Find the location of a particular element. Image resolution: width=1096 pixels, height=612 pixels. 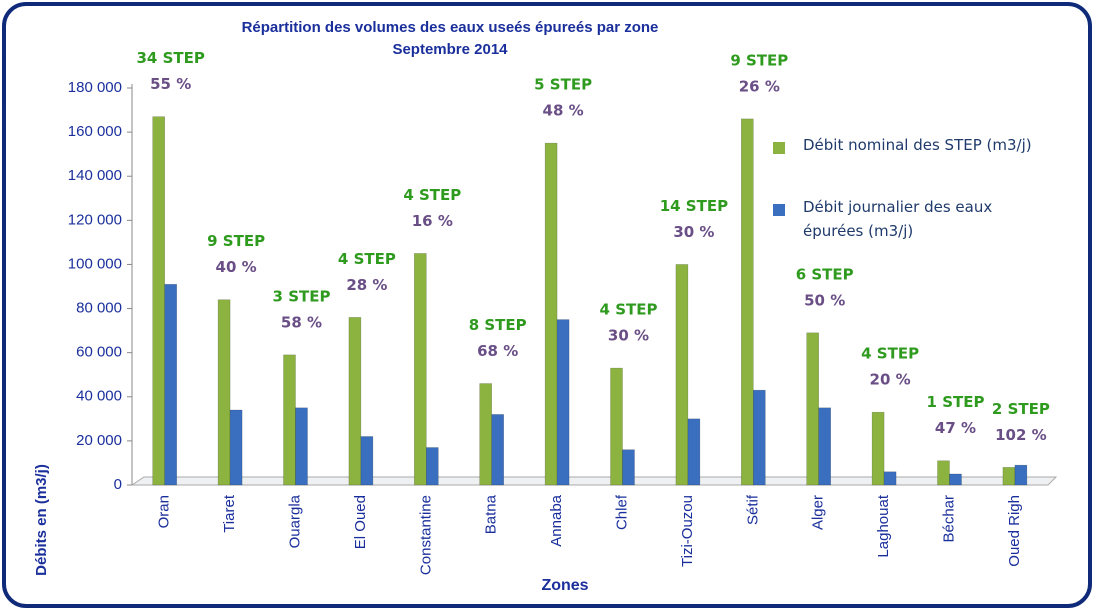

annotation-percent: 16 % is located at coordinates (432, 221).